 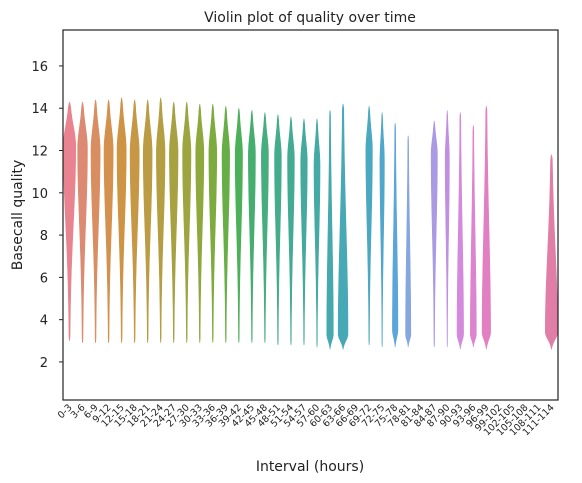 I want to click on y-tick-label: 12, so click(x=39, y=152).